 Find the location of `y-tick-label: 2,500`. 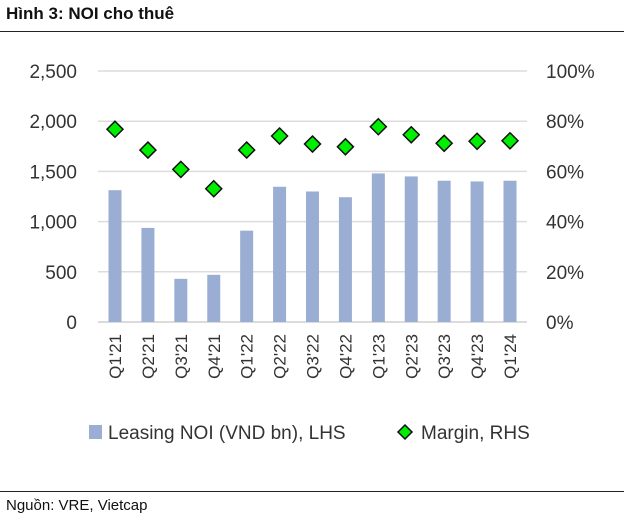

y-tick-label: 2,500 is located at coordinates (53, 72).